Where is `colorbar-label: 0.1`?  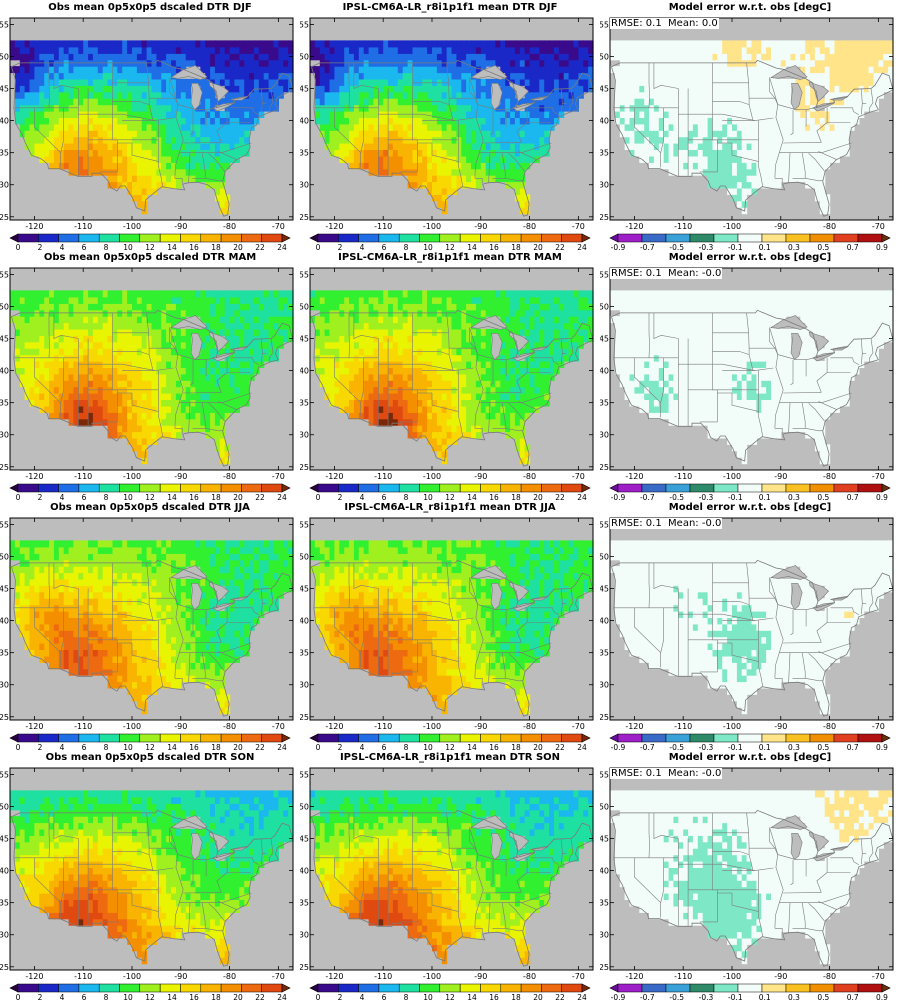
colorbar-label: 0.1 is located at coordinates (765, 496).